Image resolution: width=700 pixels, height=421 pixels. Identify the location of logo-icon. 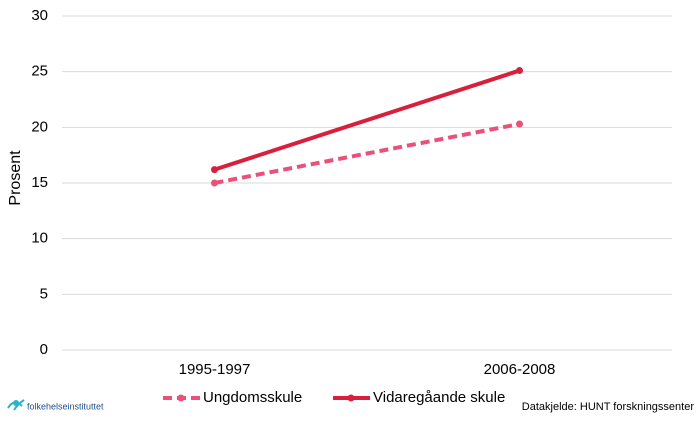
(16, 405).